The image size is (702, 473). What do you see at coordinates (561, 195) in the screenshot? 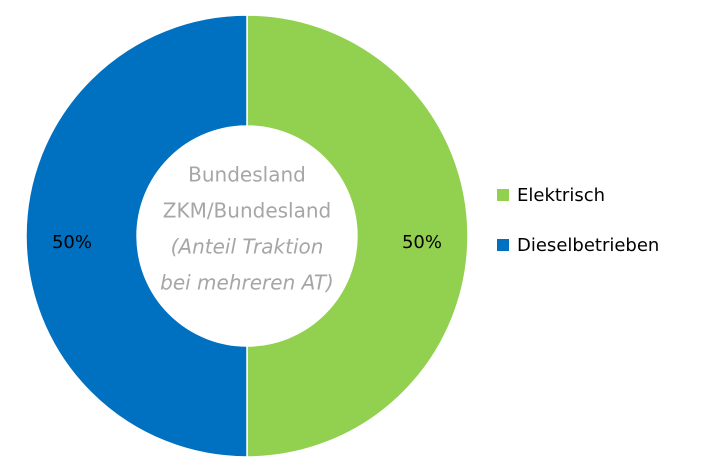
I see `legend-label: Elektrisch` at bounding box center [561, 195].